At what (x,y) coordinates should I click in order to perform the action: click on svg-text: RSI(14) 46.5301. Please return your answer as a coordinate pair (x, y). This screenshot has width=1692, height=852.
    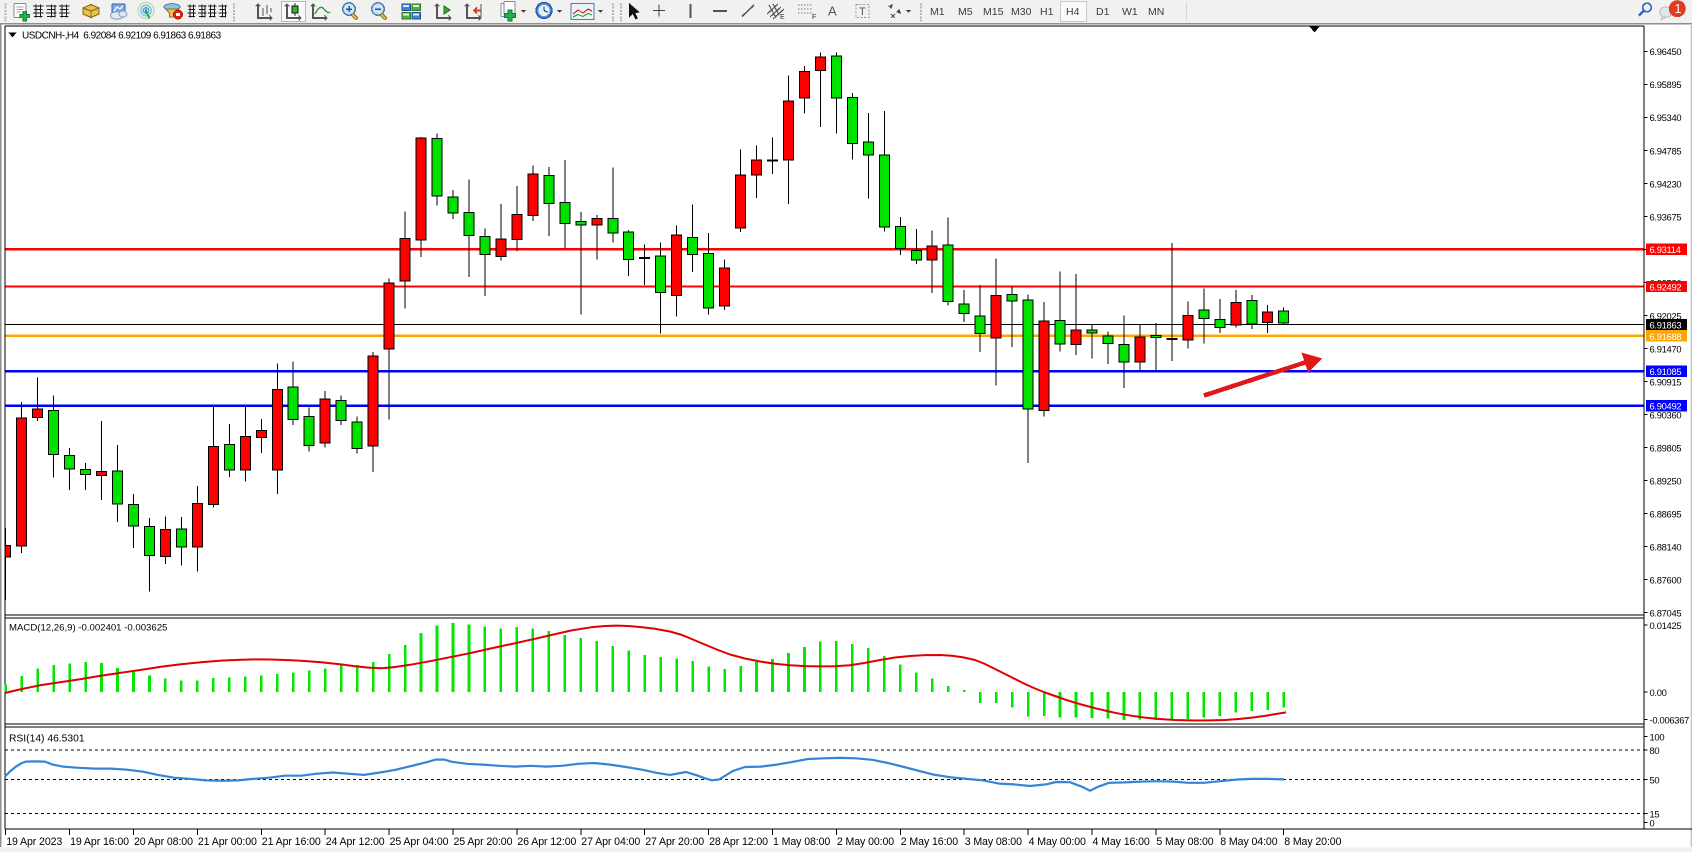
    Looking at the image, I should click on (47, 739).